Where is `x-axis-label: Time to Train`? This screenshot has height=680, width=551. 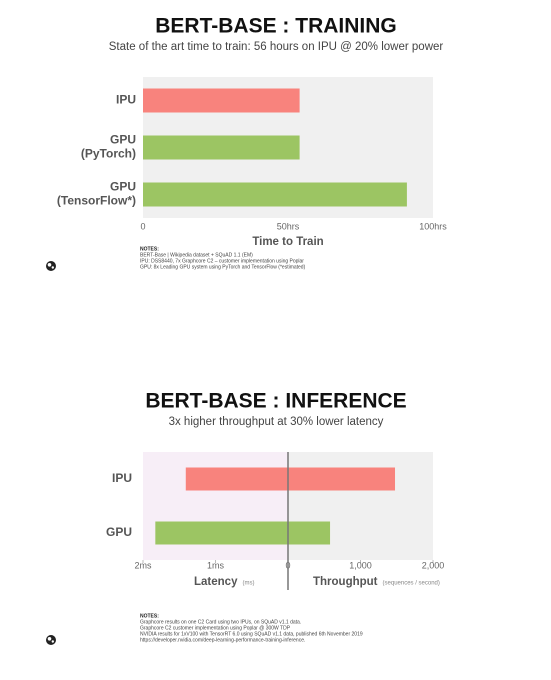
x-axis-label: Time to Train is located at coordinates (287, 242).